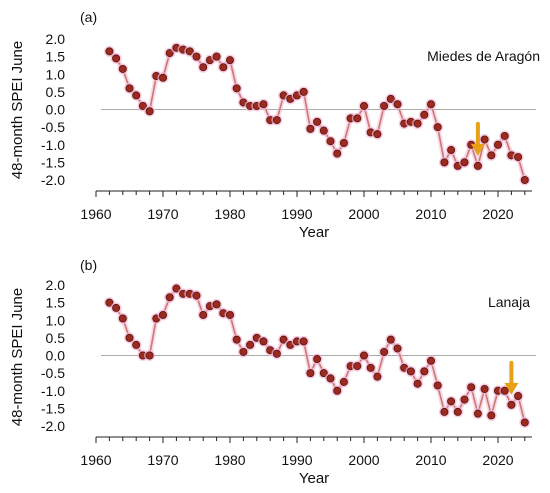 Image resolution: width=550 pixels, height=493 pixels. Describe the element at coordinates (88, 265) in the screenshot. I see `panel-label: (b)` at that location.